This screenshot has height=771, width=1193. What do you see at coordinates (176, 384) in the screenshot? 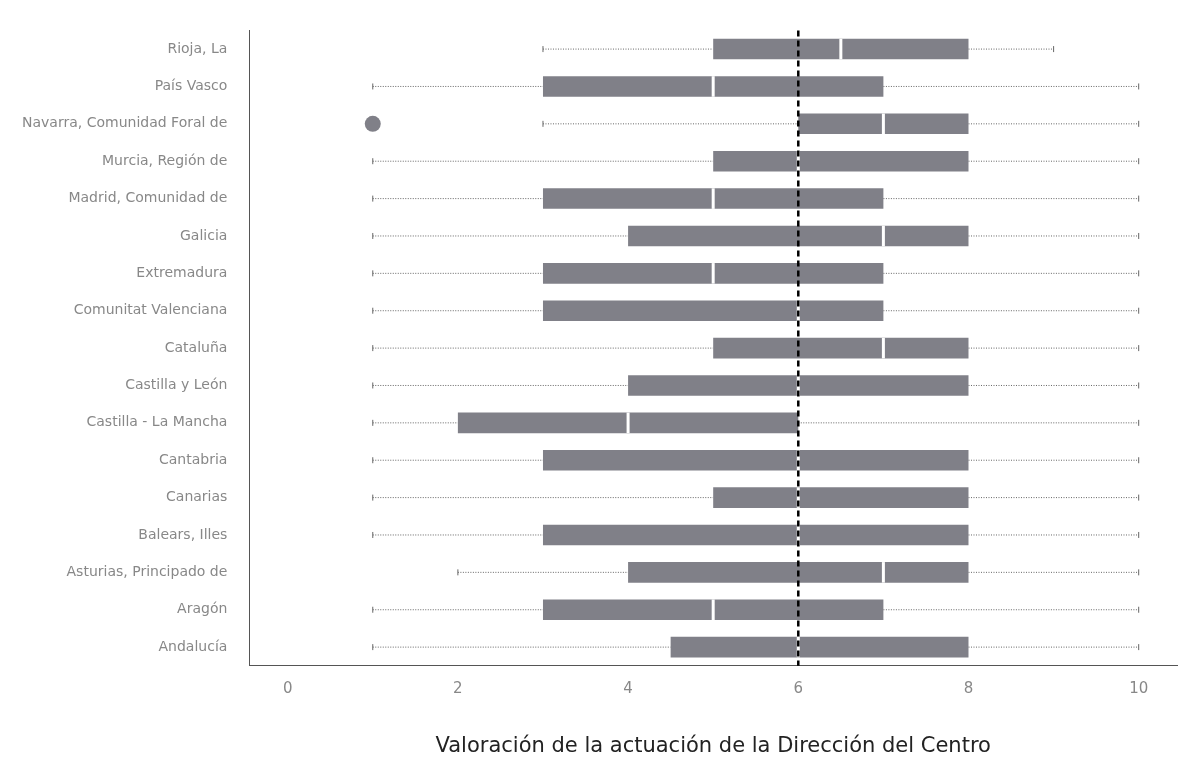
I see `y-tick-label: Castilla y León` at bounding box center [176, 384].